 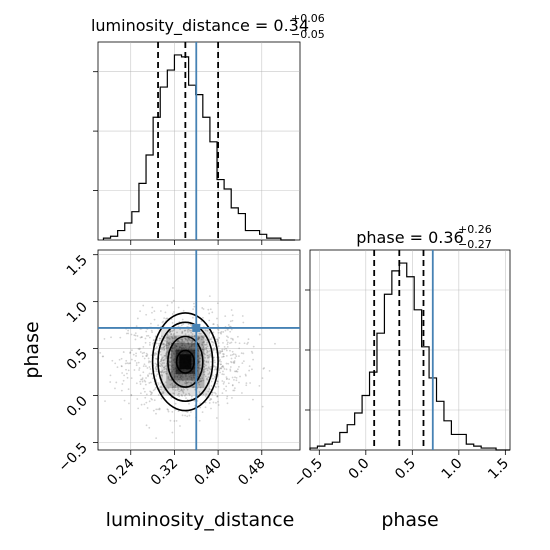 I want to click on panel-frame-joint, so click(x=199, y=350).